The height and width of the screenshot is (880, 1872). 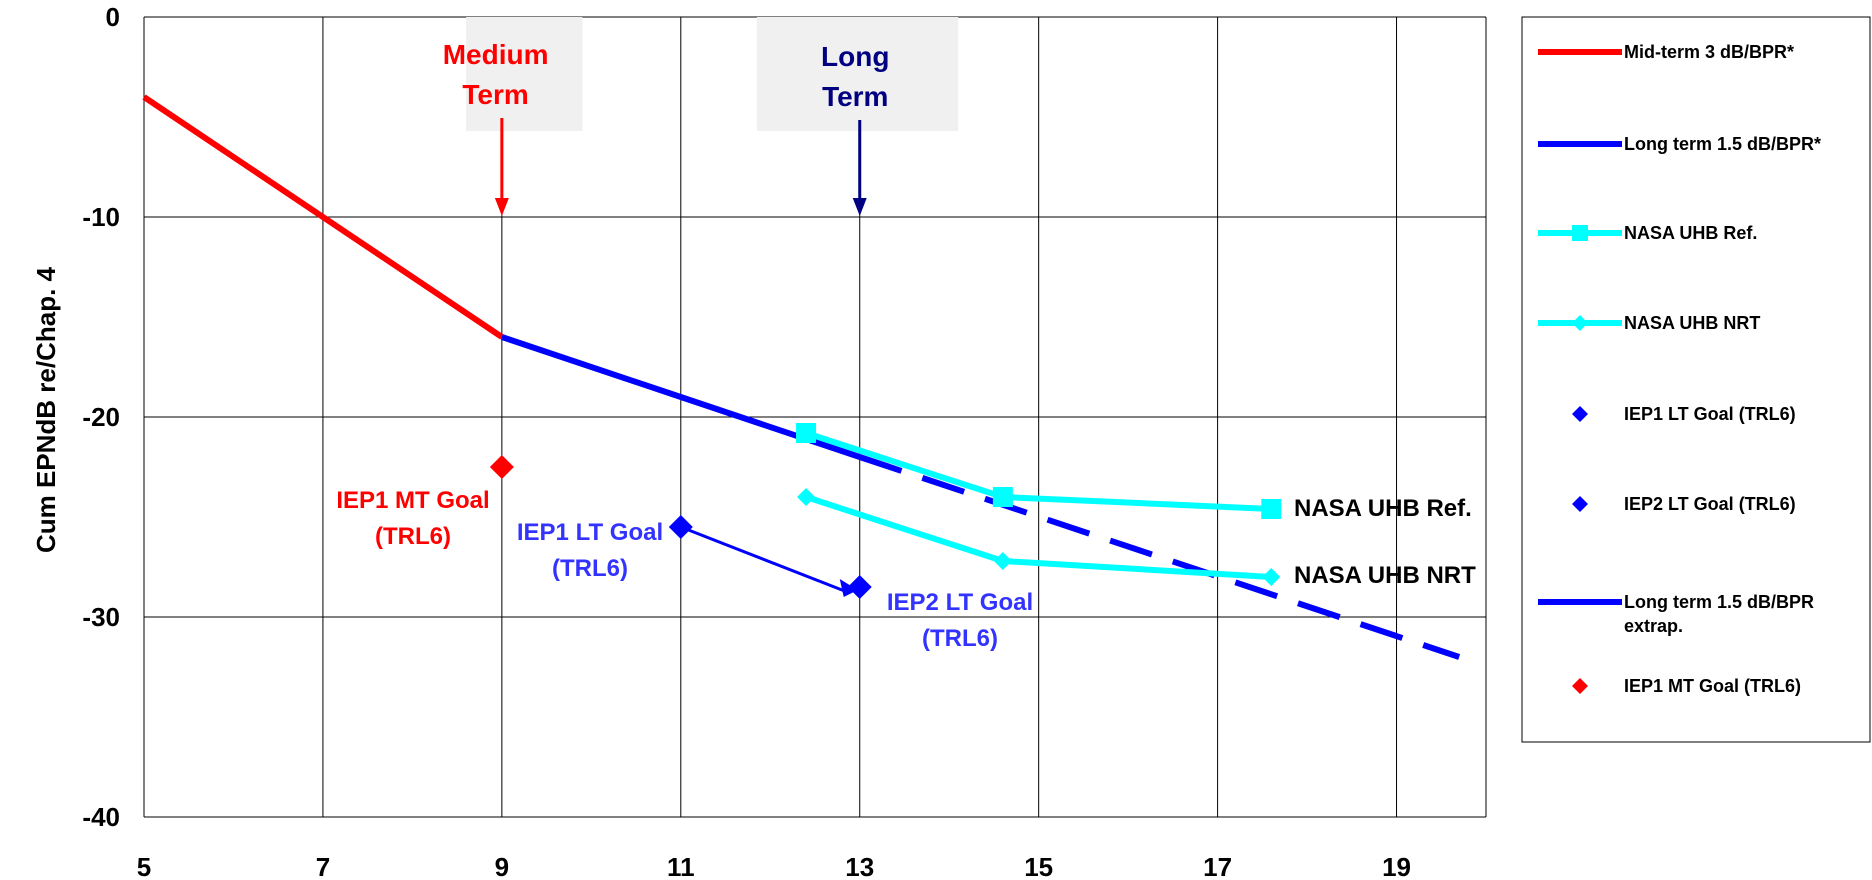 I want to click on iep1-mt-goal-label: IEP1 MT Goal, so click(x=412, y=500).